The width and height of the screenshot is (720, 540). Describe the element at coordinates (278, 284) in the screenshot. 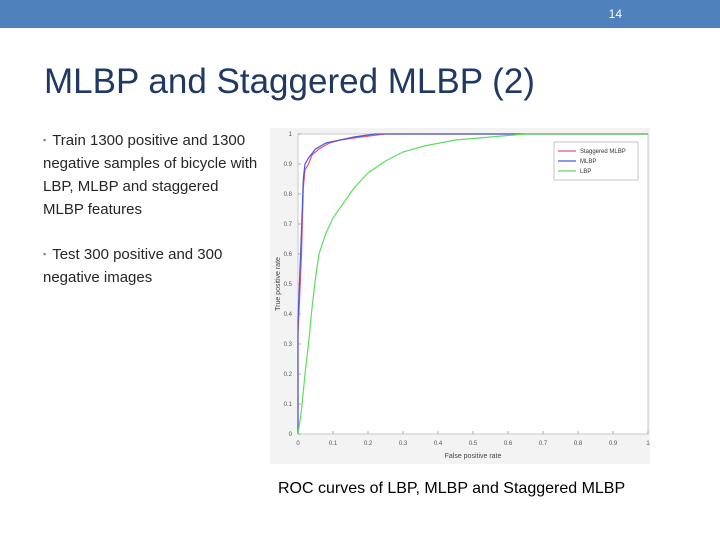

I see `y-axis-label: True positive rate` at that location.